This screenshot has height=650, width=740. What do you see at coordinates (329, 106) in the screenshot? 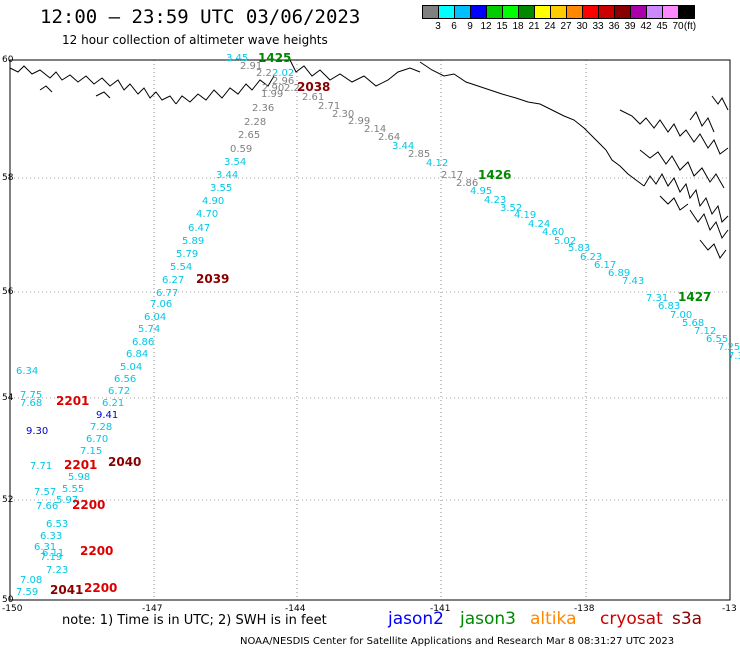
I see `swh-value: 2.71` at bounding box center [329, 106].